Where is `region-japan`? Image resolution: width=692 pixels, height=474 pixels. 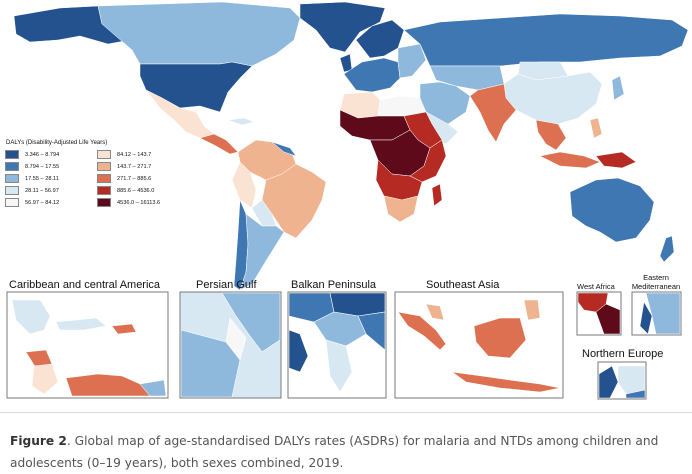
region-japan is located at coordinates (618, 88).